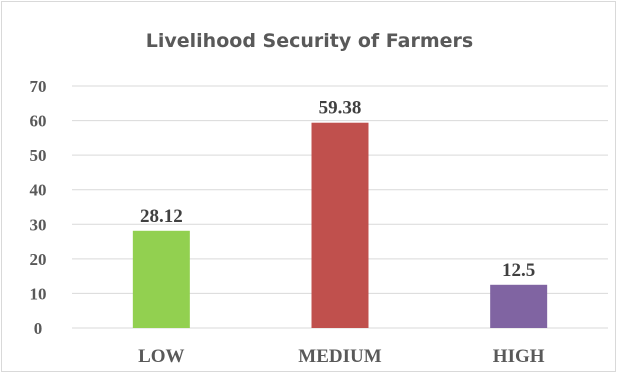 The image size is (619, 375). What do you see at coordinates (38, 207) in the screenshot?
I see `y-axis-ticks: 0 10 20 30 40 50 60 70` at bounding box center [38, 207].